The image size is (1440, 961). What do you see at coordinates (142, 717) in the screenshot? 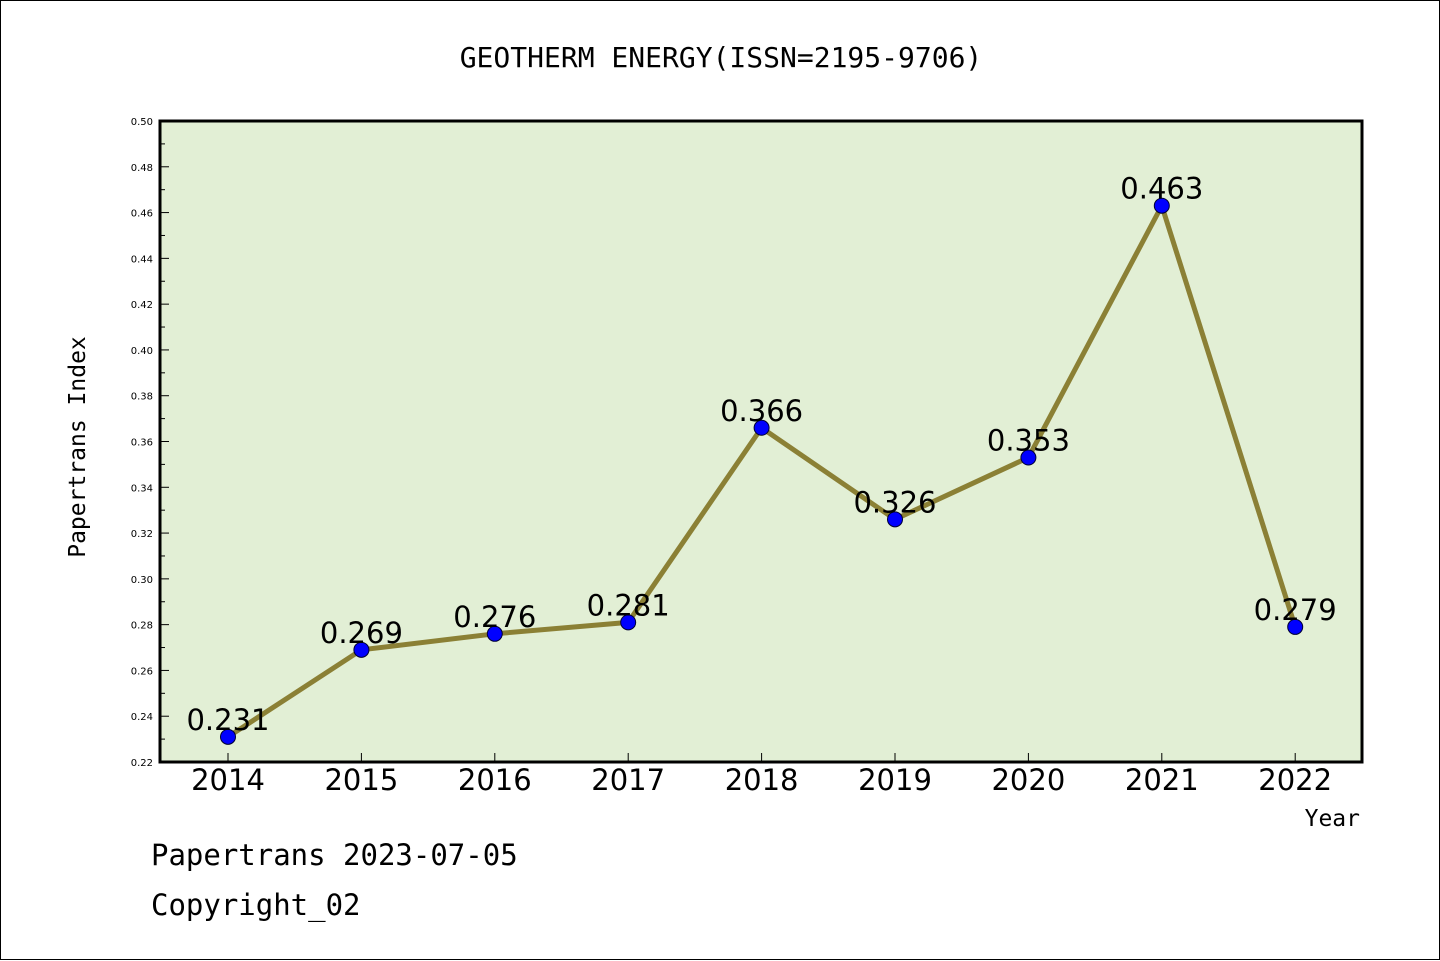
I see `y-tick-label: 0.24` at bounding box center [142, 717].